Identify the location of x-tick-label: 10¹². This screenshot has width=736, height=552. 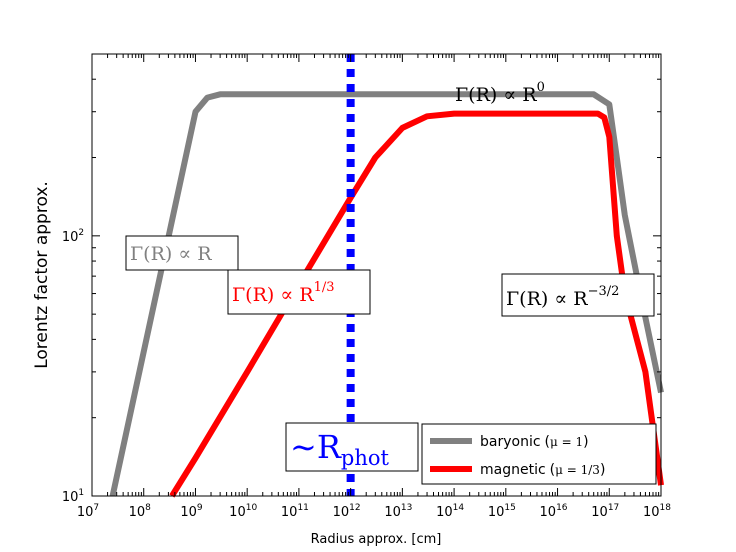
(347, 511).